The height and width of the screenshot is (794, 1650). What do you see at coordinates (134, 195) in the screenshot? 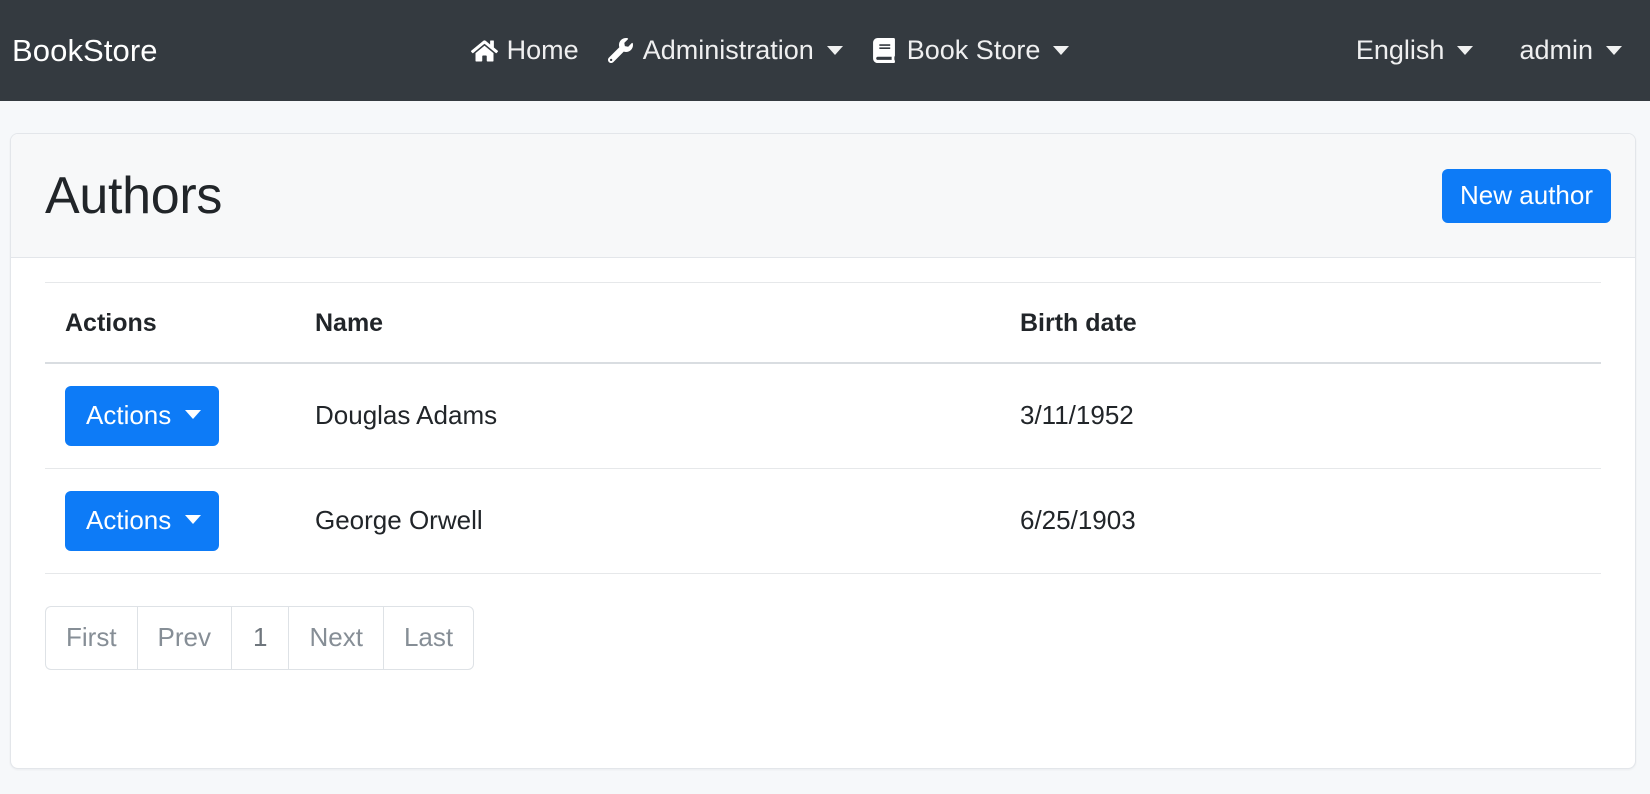
I see `page-title: Authors` at bounding box center [134, 195].